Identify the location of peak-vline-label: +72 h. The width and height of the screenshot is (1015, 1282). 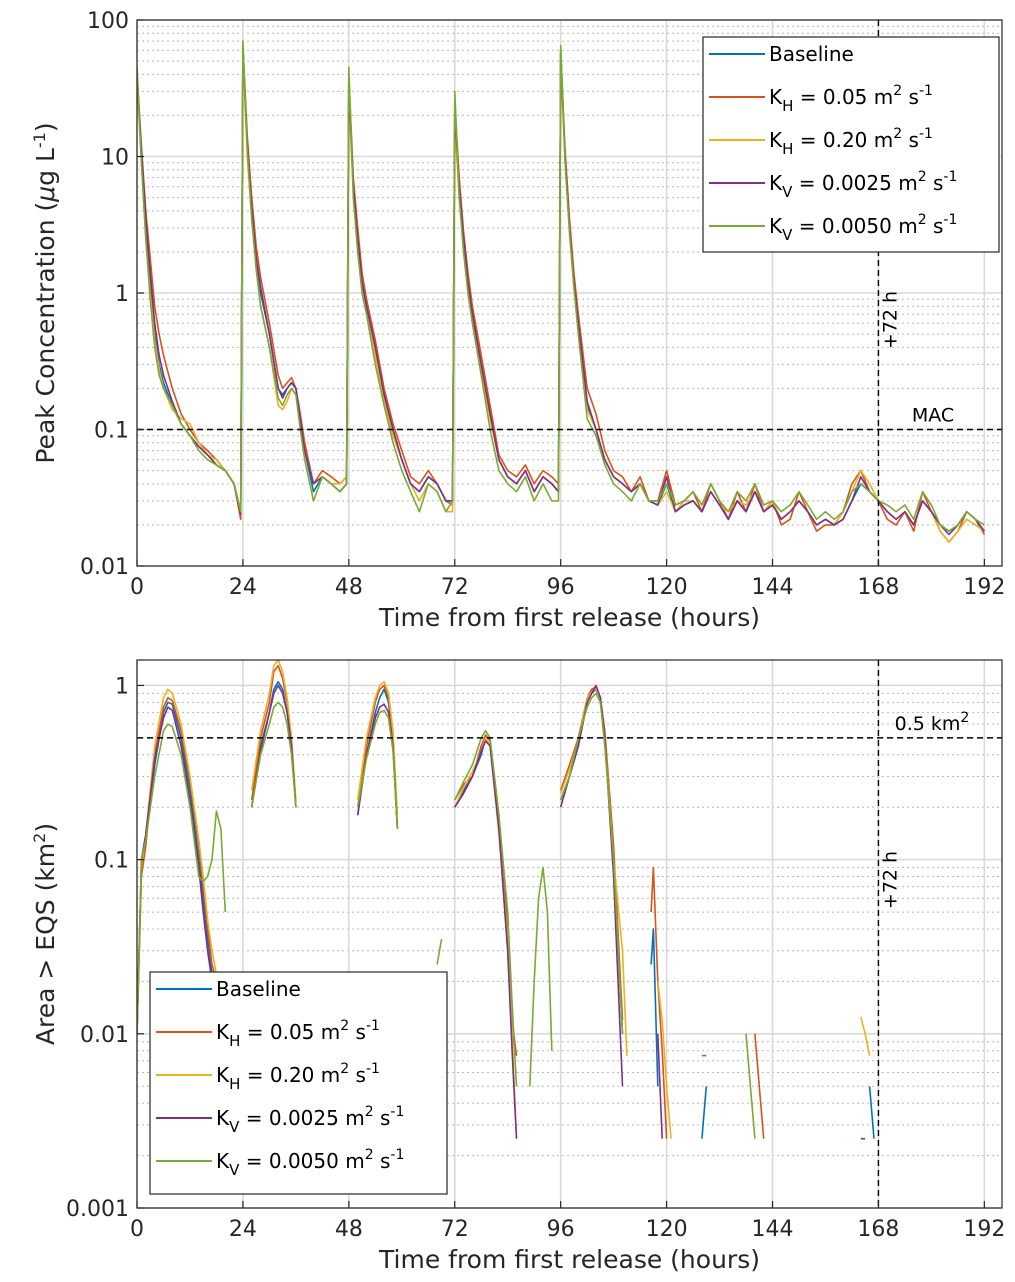
(890, 320).